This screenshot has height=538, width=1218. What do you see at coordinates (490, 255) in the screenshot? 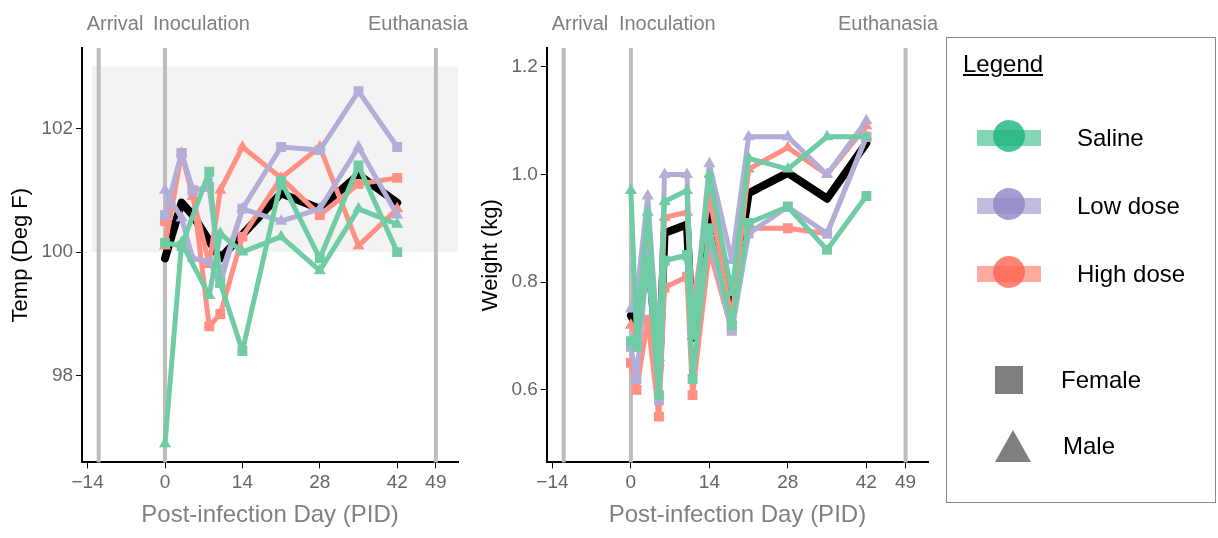
I see `y-axis-title: Weight (kg)` at bounding box center [490, 255].